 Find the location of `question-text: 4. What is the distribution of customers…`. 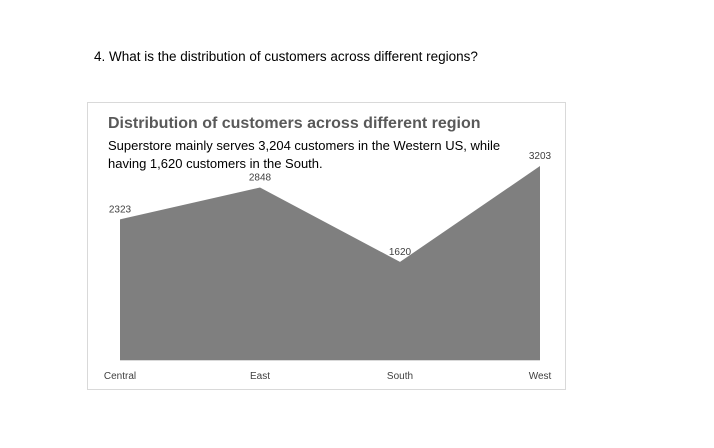

question-text: 4. What is the distribution of customers… is located at coordinates (286, 56).